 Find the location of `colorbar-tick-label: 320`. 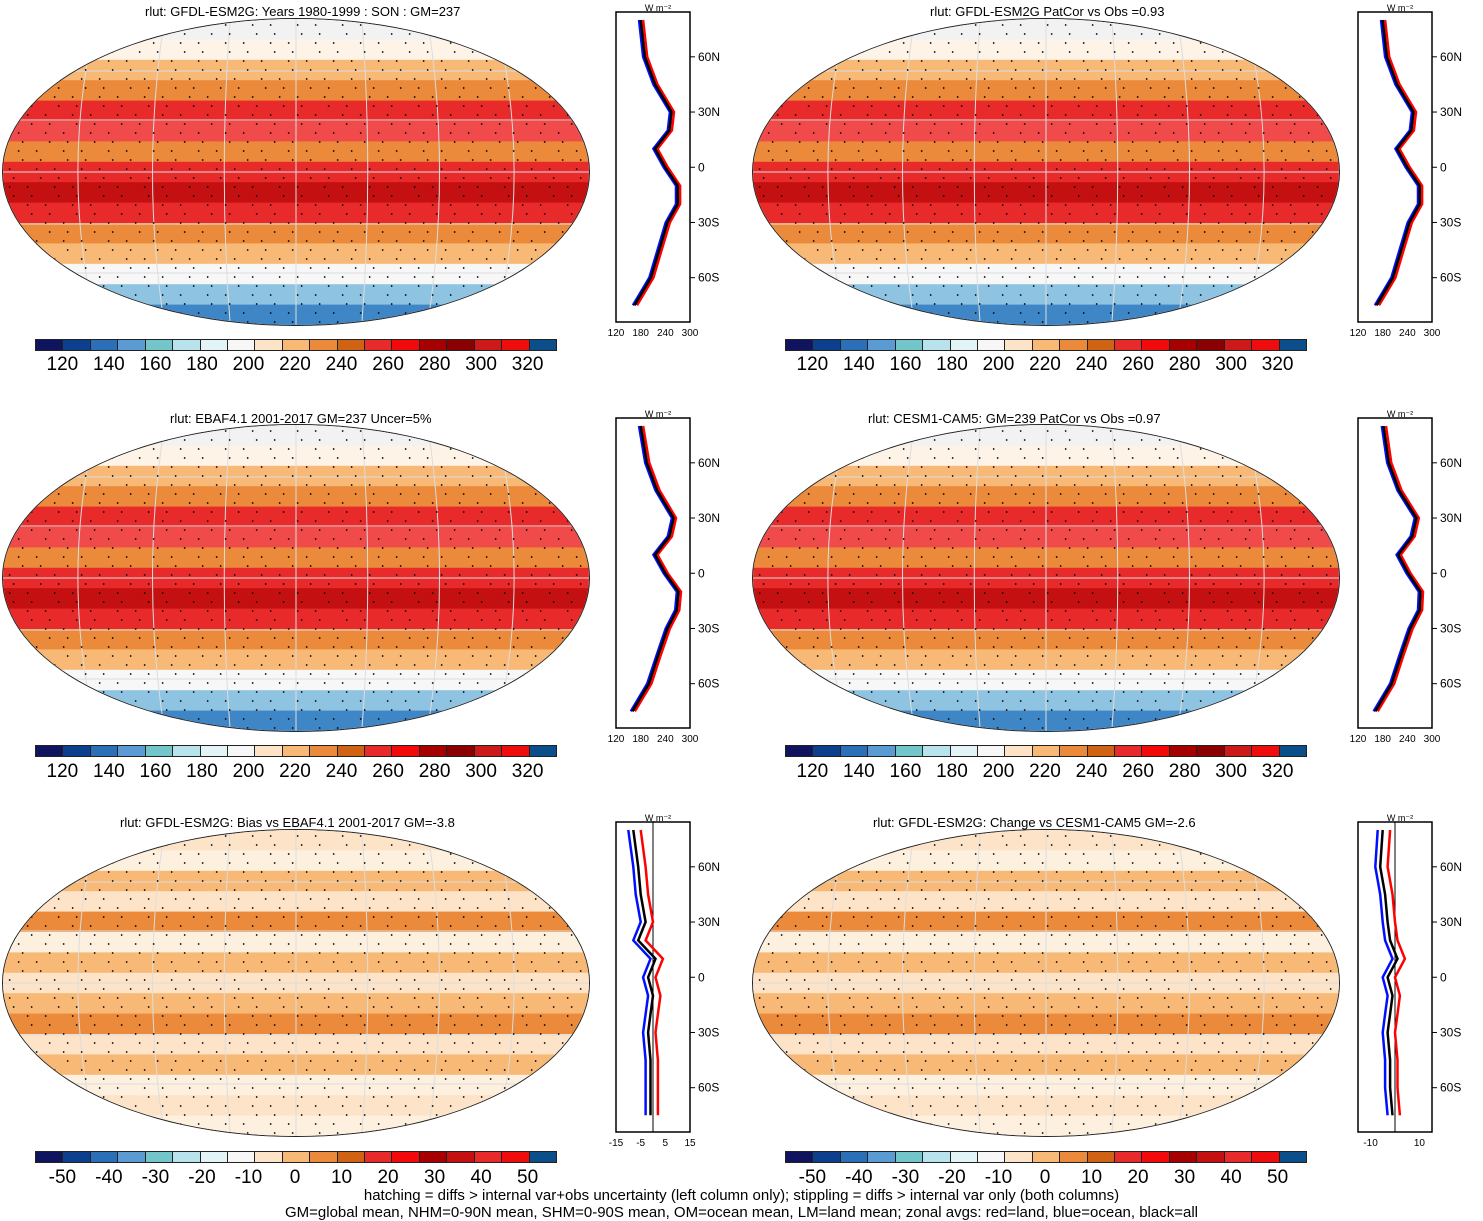

colorbar-tick-label: 320 is located at coordinates (527, 364).